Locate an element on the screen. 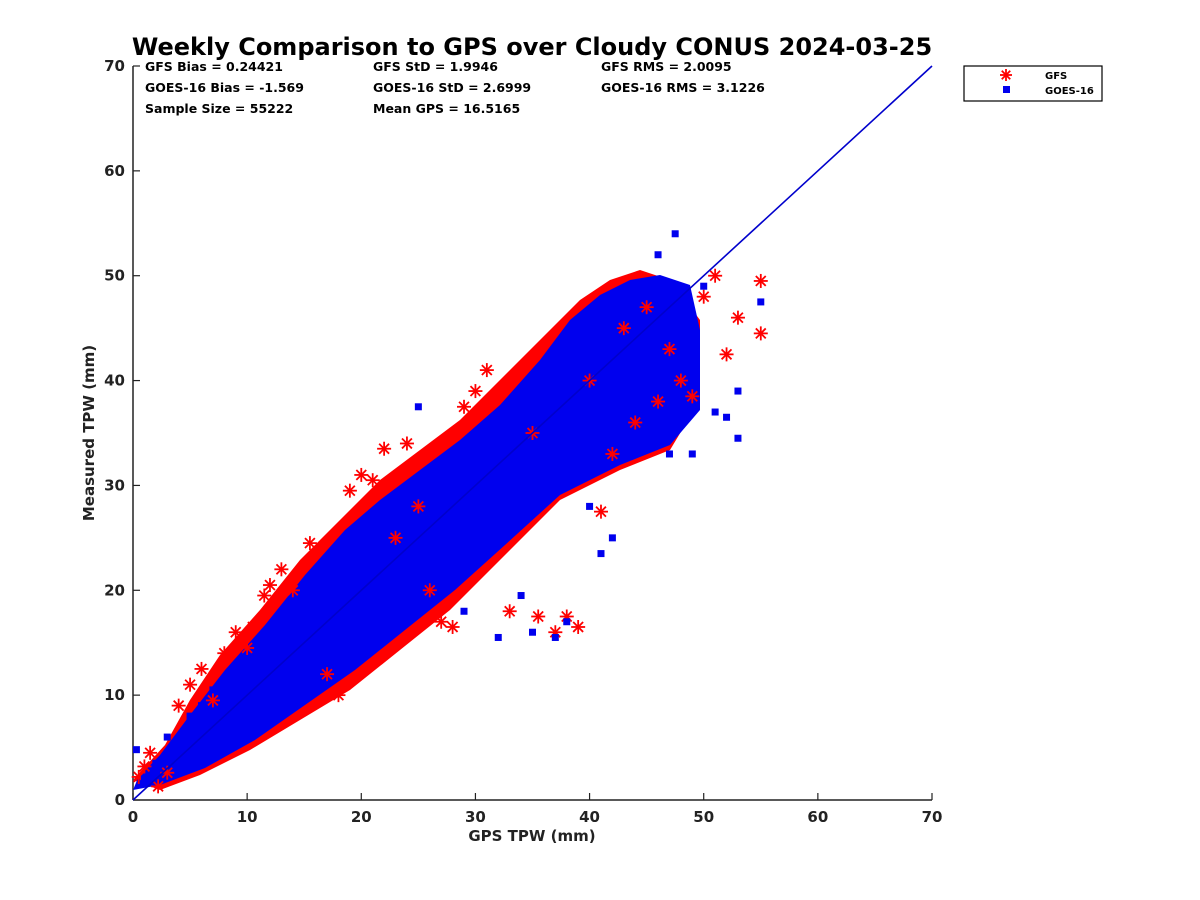 Image resolution: width=1200 pixels, height=900 pixels. y-tick-label: 10 is located at coordinates (114, 695).